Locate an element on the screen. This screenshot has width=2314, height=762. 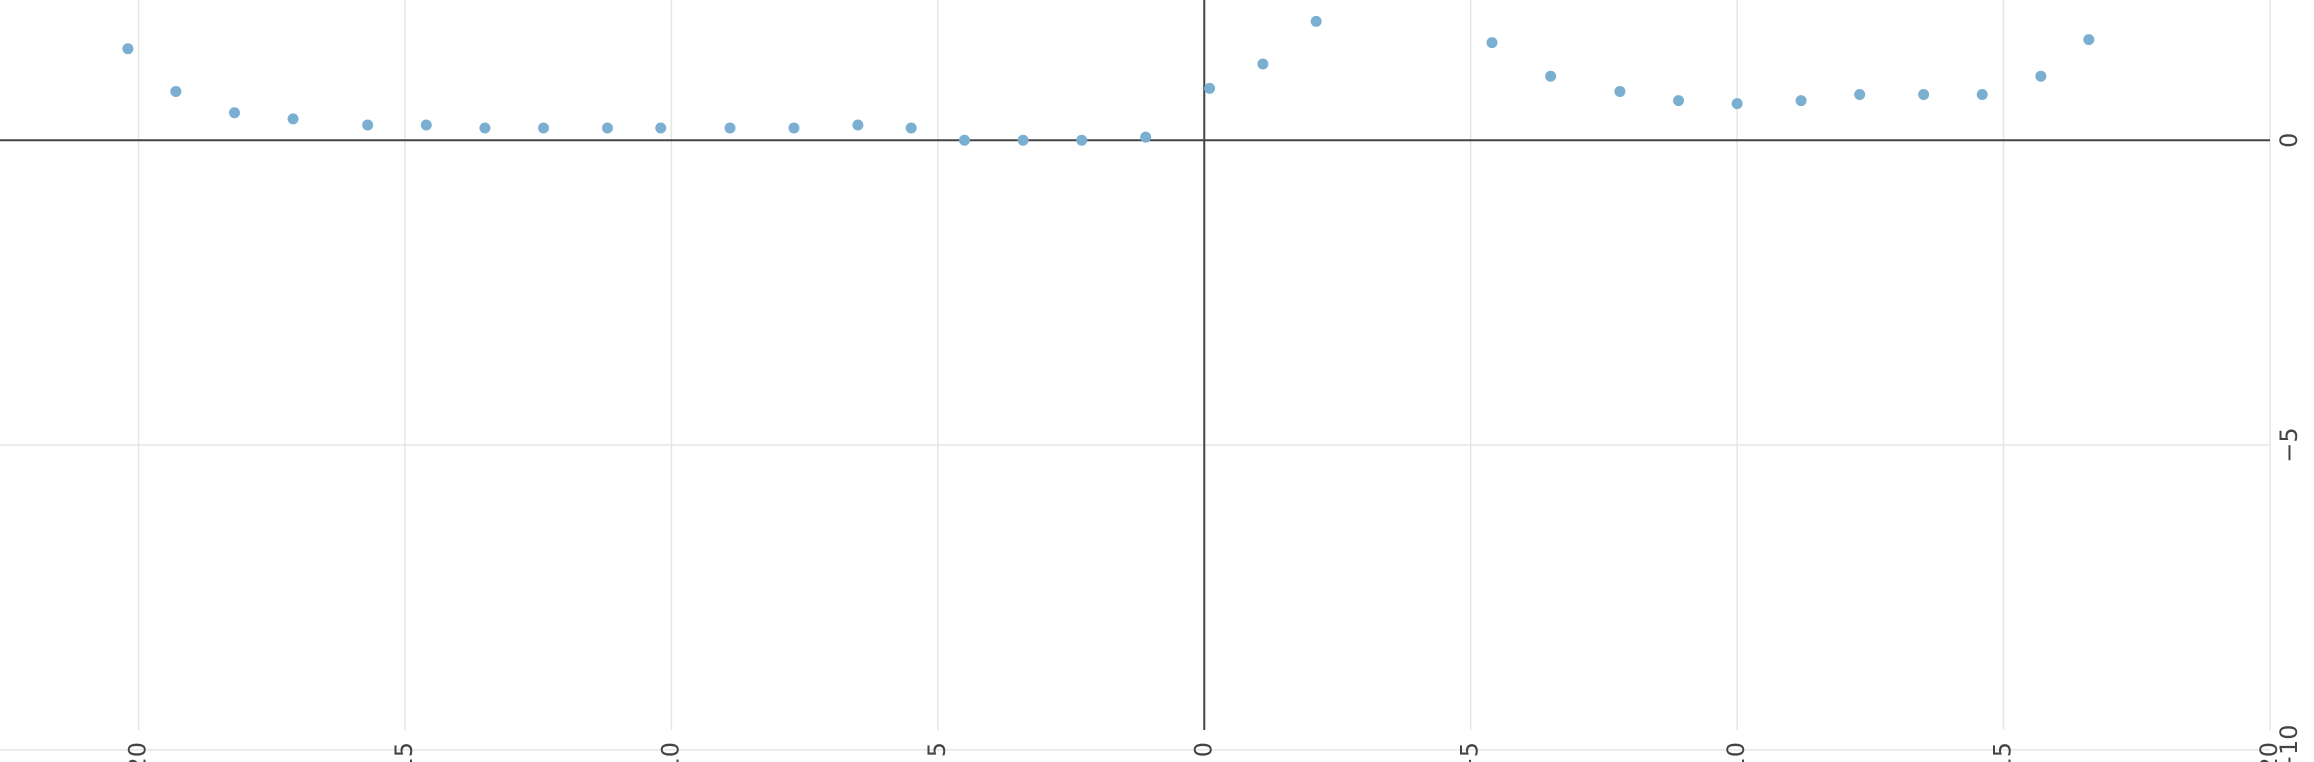
x-tick-label: 0 is located at coordinates (1203, 749).